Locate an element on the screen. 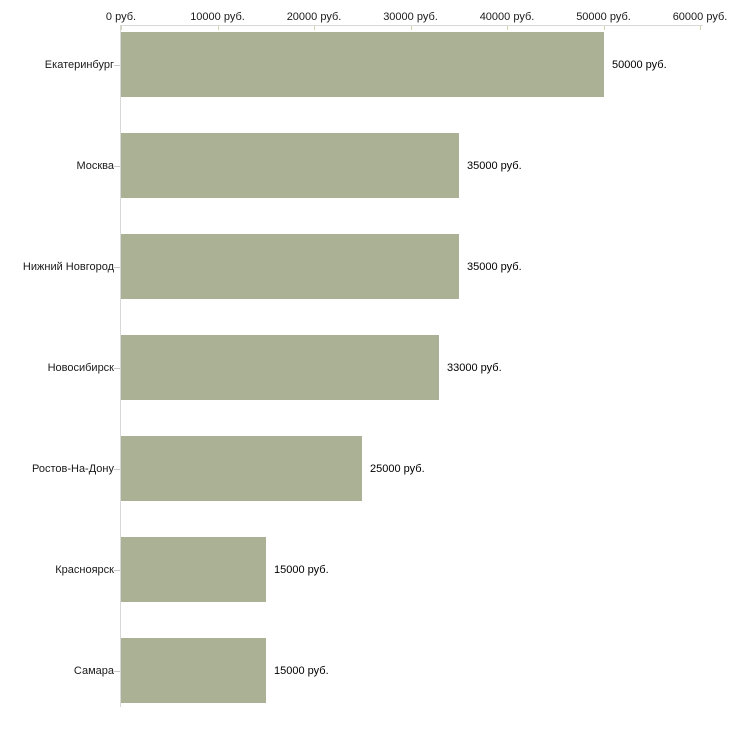 This screenshot has width=730, height=730. bar-row: Нижний Новгород 35000 руб. is located at coordinates (365, 266).